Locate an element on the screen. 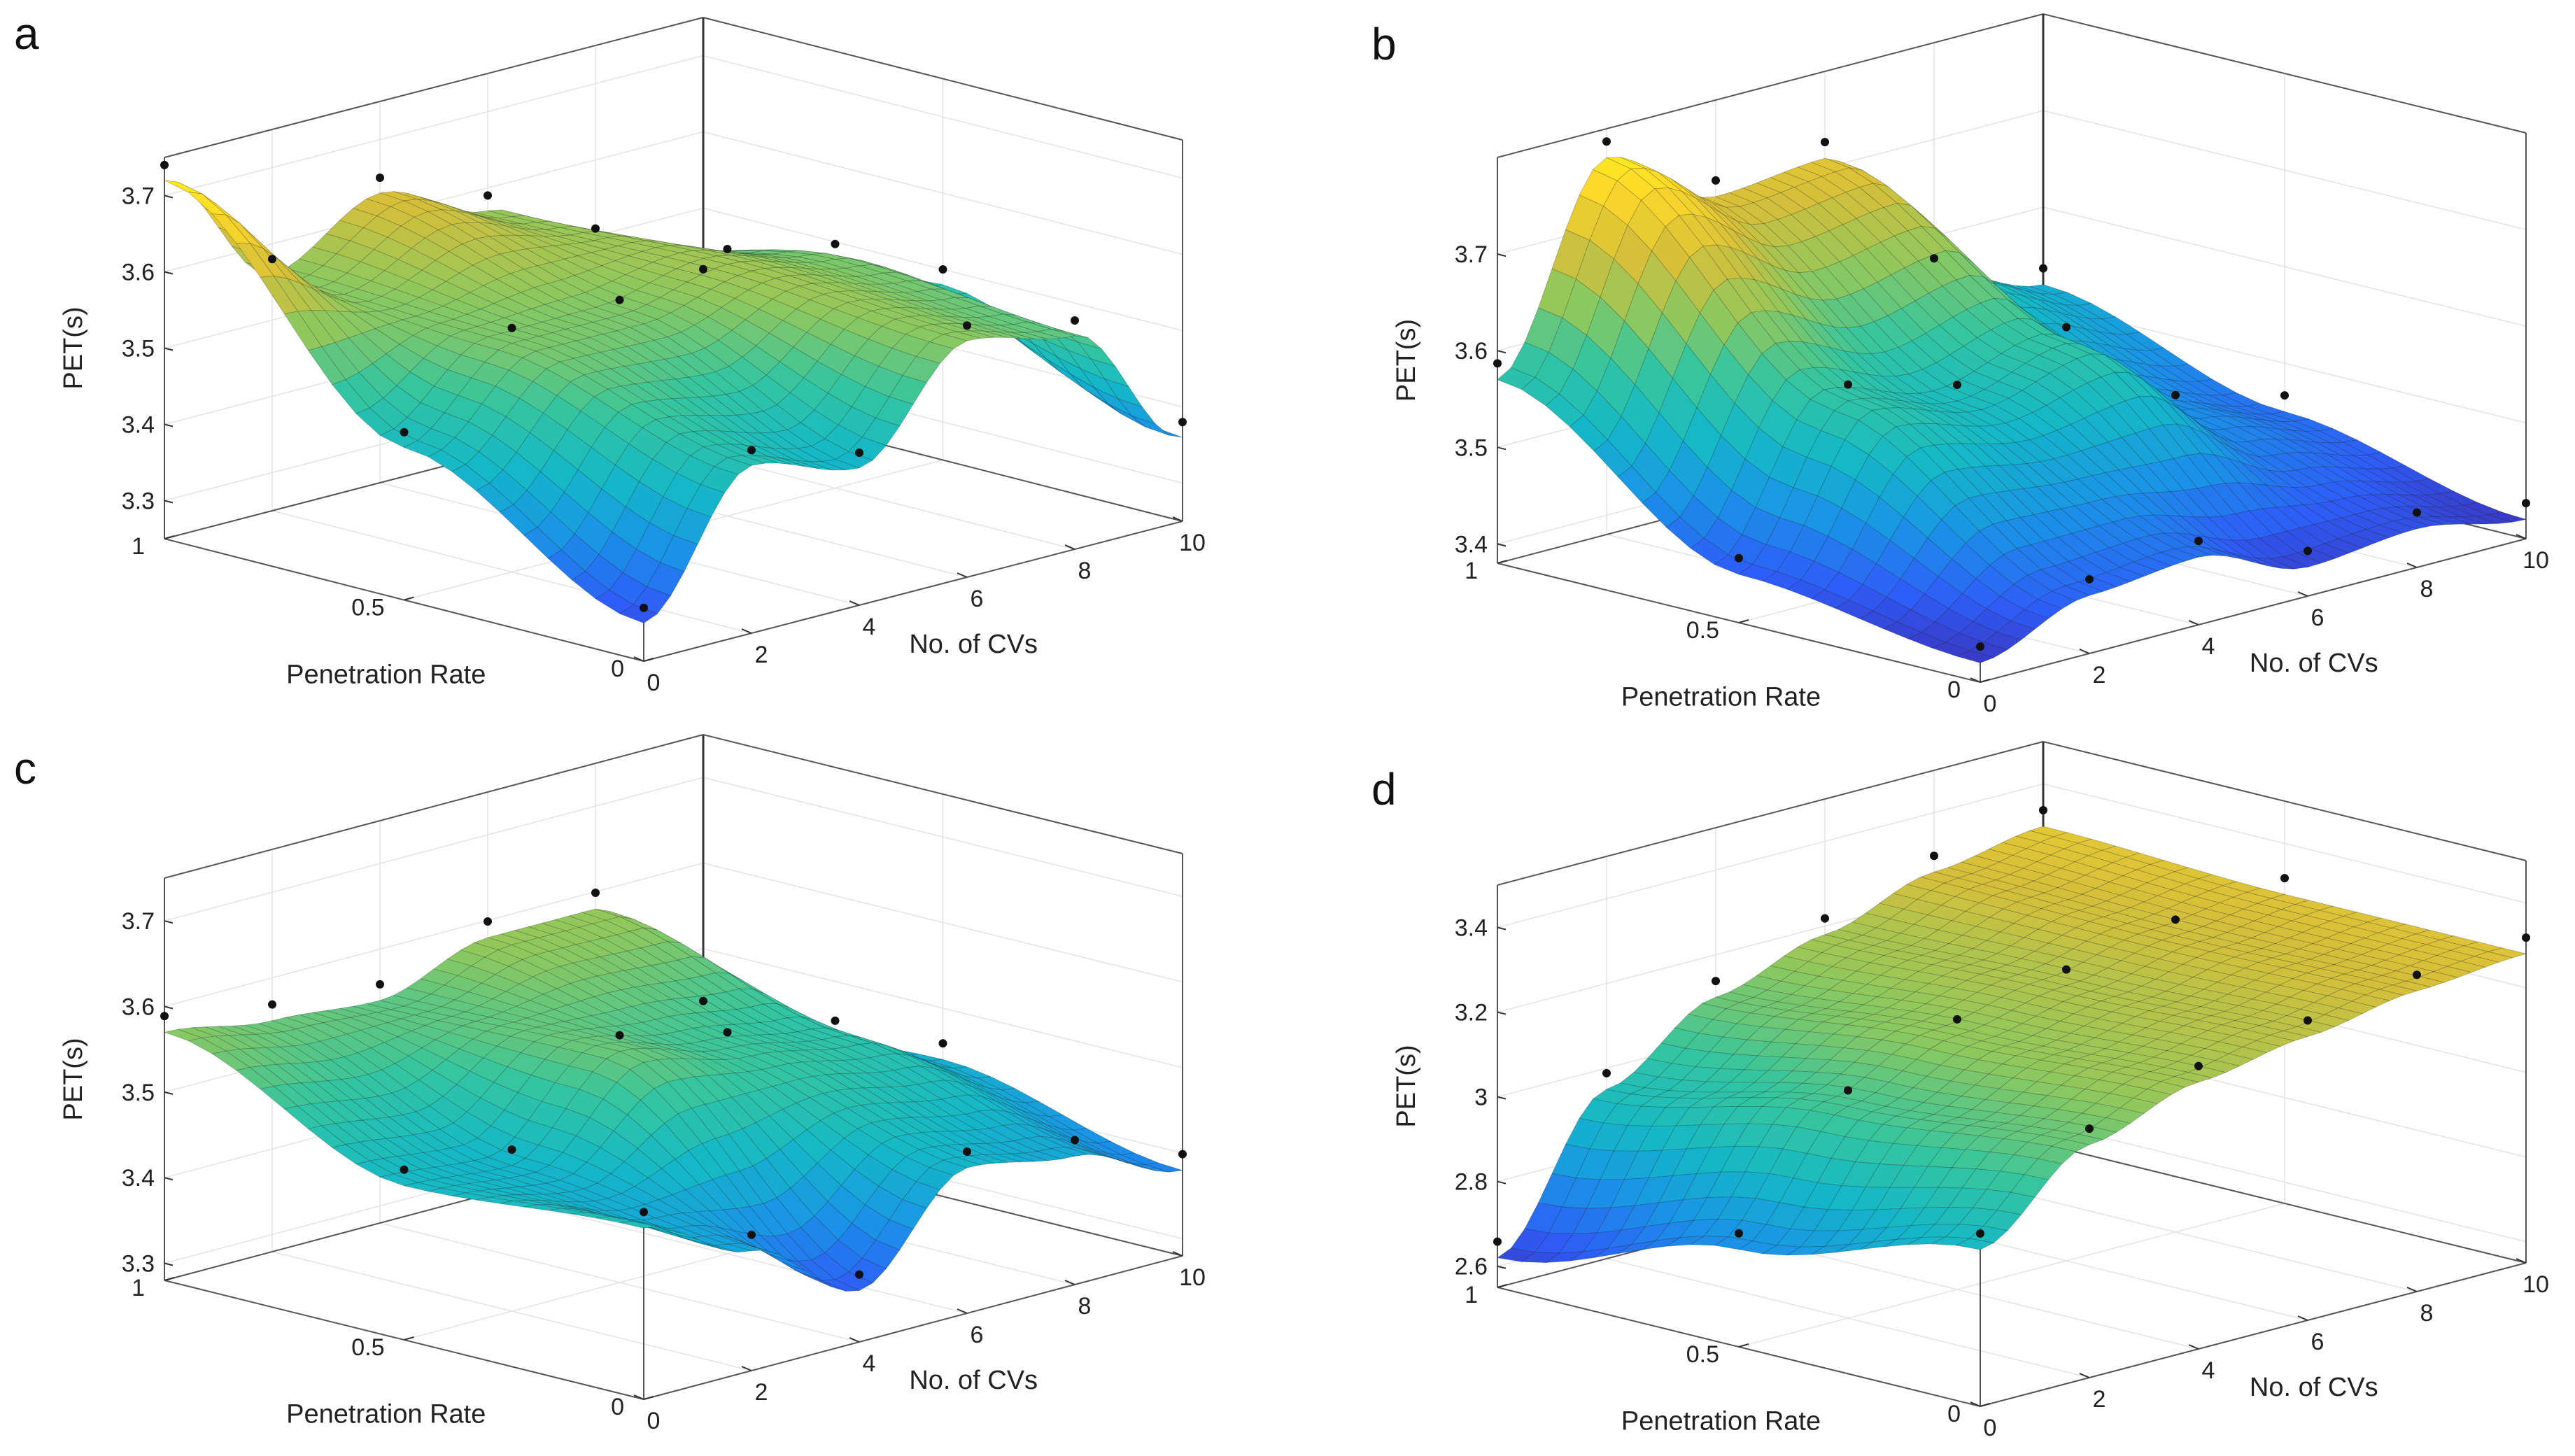 This screenshot has height=1456, width=2575. axis-box-edge is located at coordinates (434, 806).